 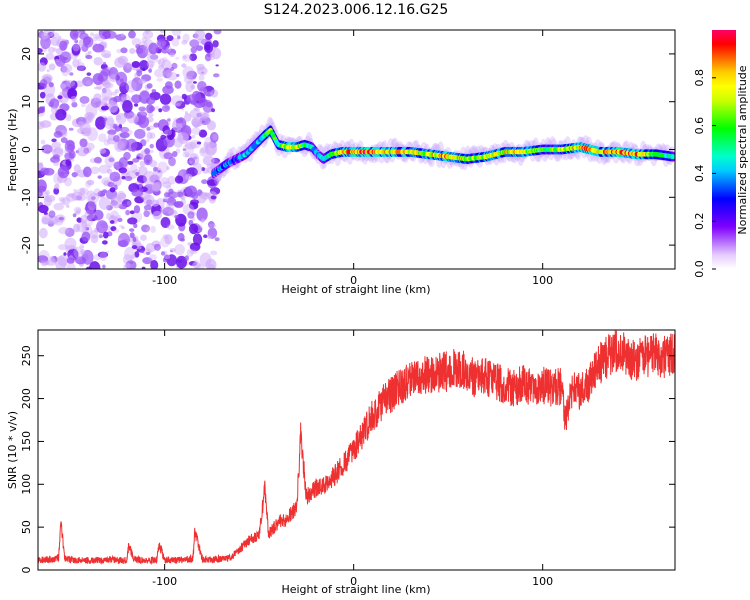 What do you see at coordinates (355, 589) in the screenshot?
I see `snr-x-axis-label: Height of straight line (km)` at bounding box center [355, 589].